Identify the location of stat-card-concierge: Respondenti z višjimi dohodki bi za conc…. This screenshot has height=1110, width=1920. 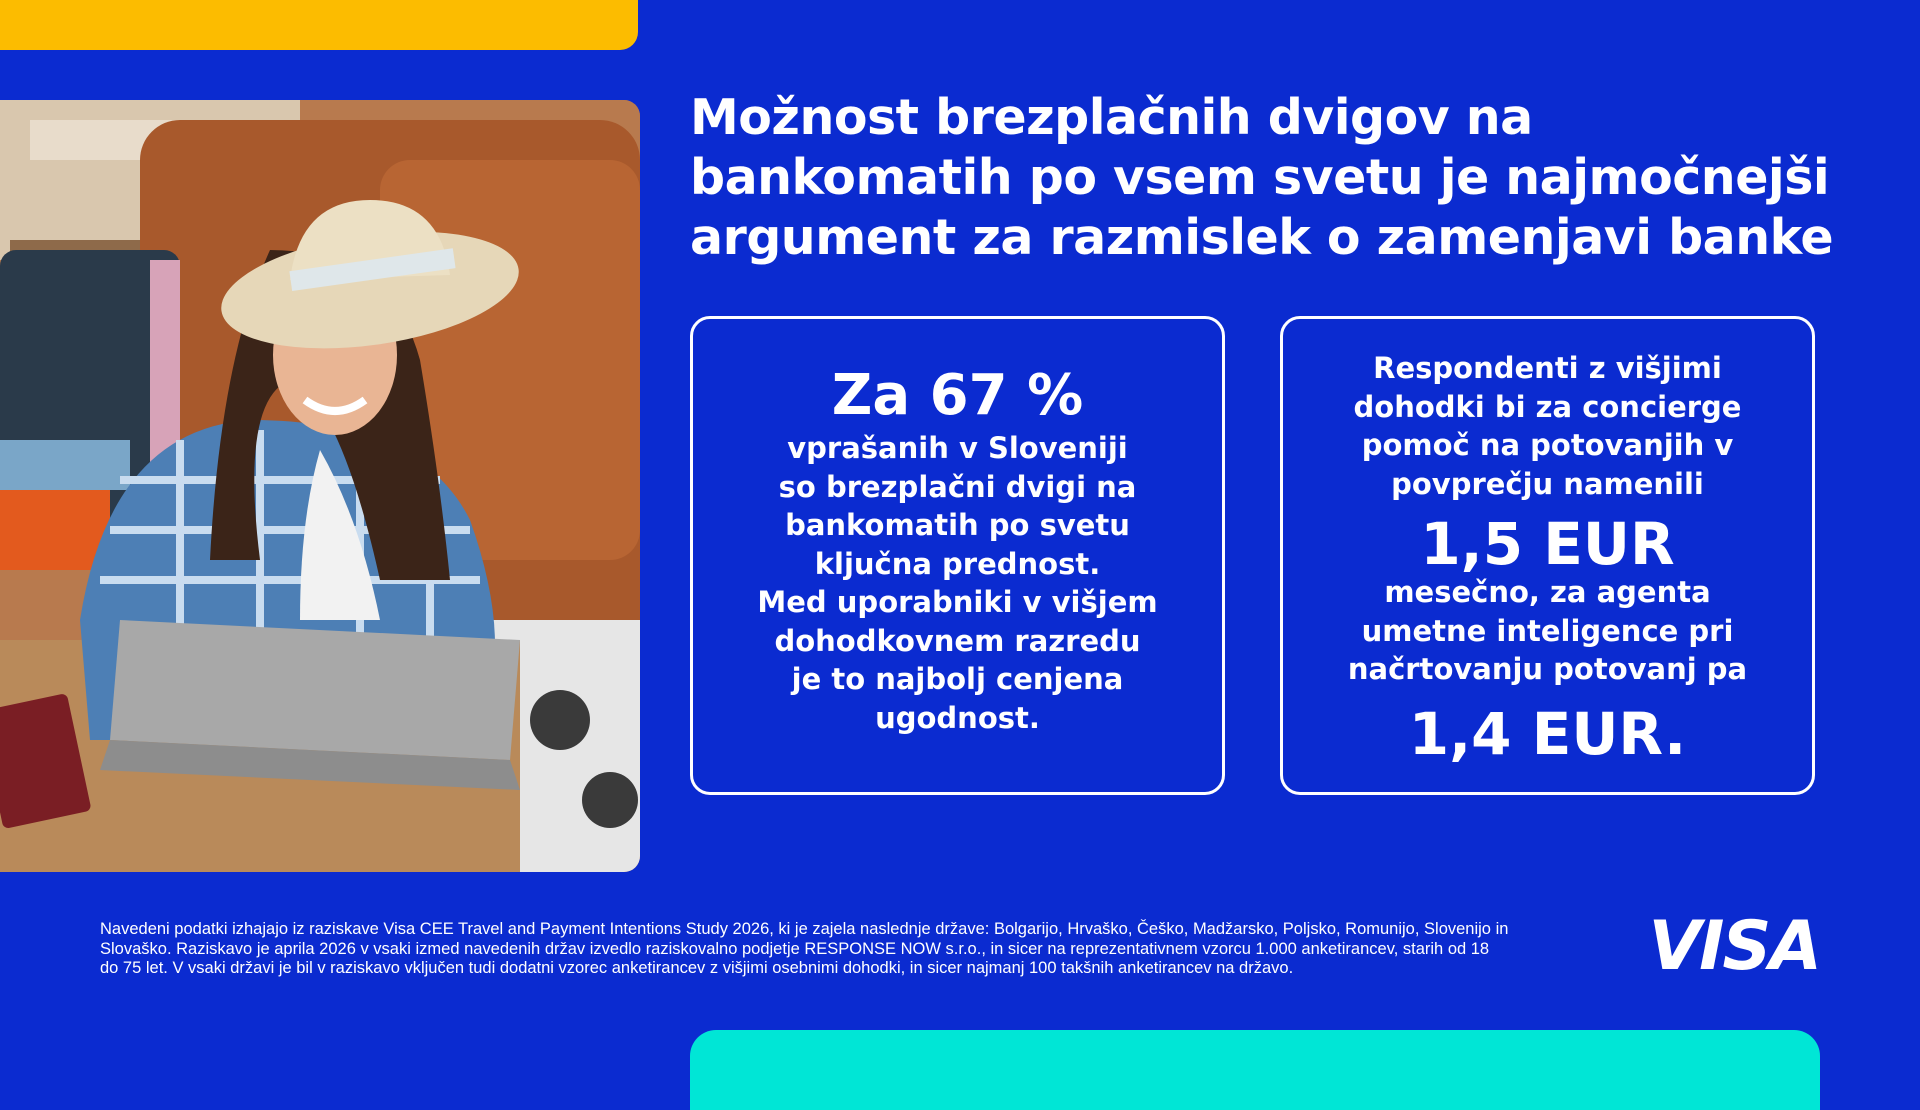
(1547, 555).